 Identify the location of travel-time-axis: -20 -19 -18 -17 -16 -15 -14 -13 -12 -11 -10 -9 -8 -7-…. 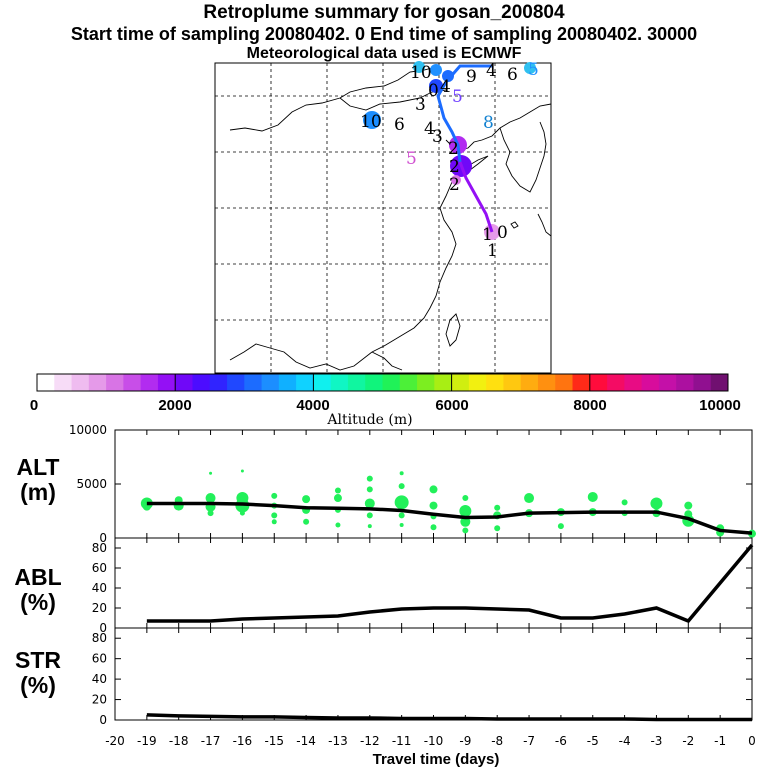
(430, 741).